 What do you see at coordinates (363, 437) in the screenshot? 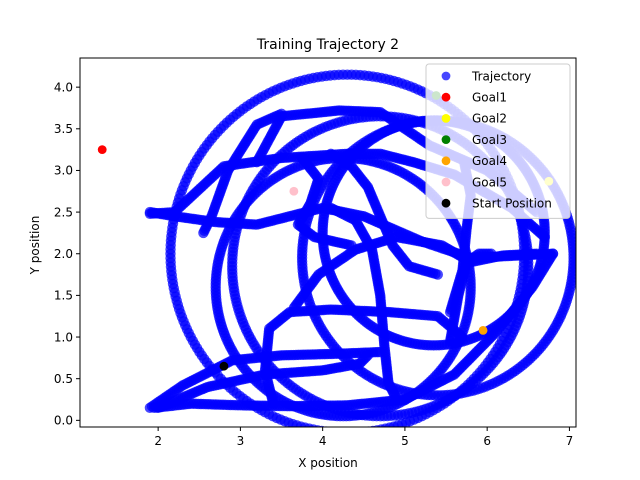
I see `x-axis: 2 3 4 5 6 7` at bounding box center [363, 437].